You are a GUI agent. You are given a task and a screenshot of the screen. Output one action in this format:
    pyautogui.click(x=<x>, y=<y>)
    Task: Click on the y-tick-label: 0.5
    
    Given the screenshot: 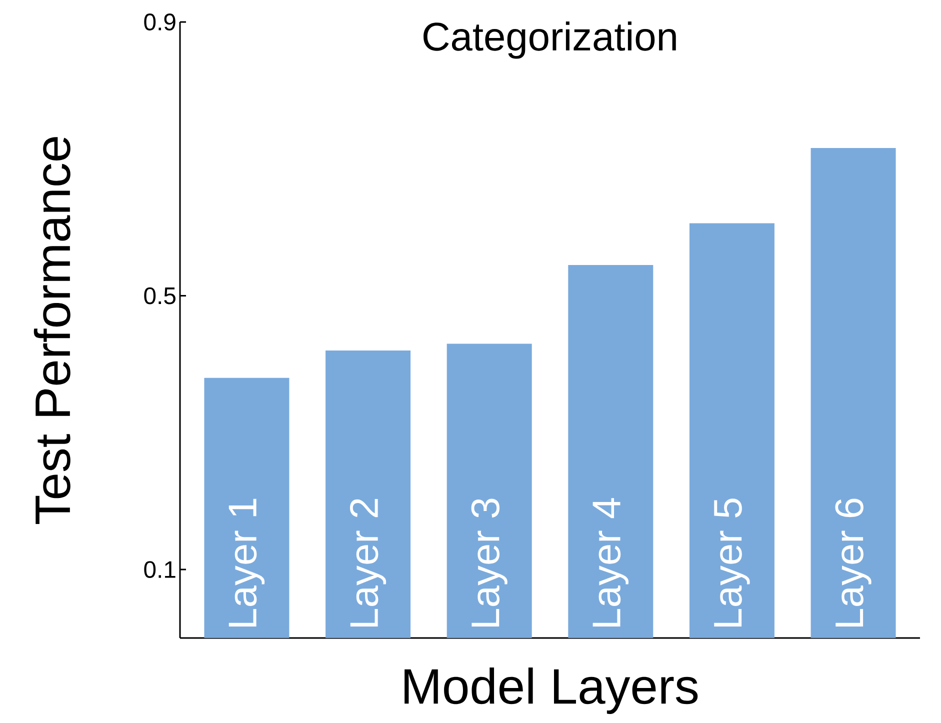 What is the action you would take?
    pyautogui.click(x=160, y=295)
    